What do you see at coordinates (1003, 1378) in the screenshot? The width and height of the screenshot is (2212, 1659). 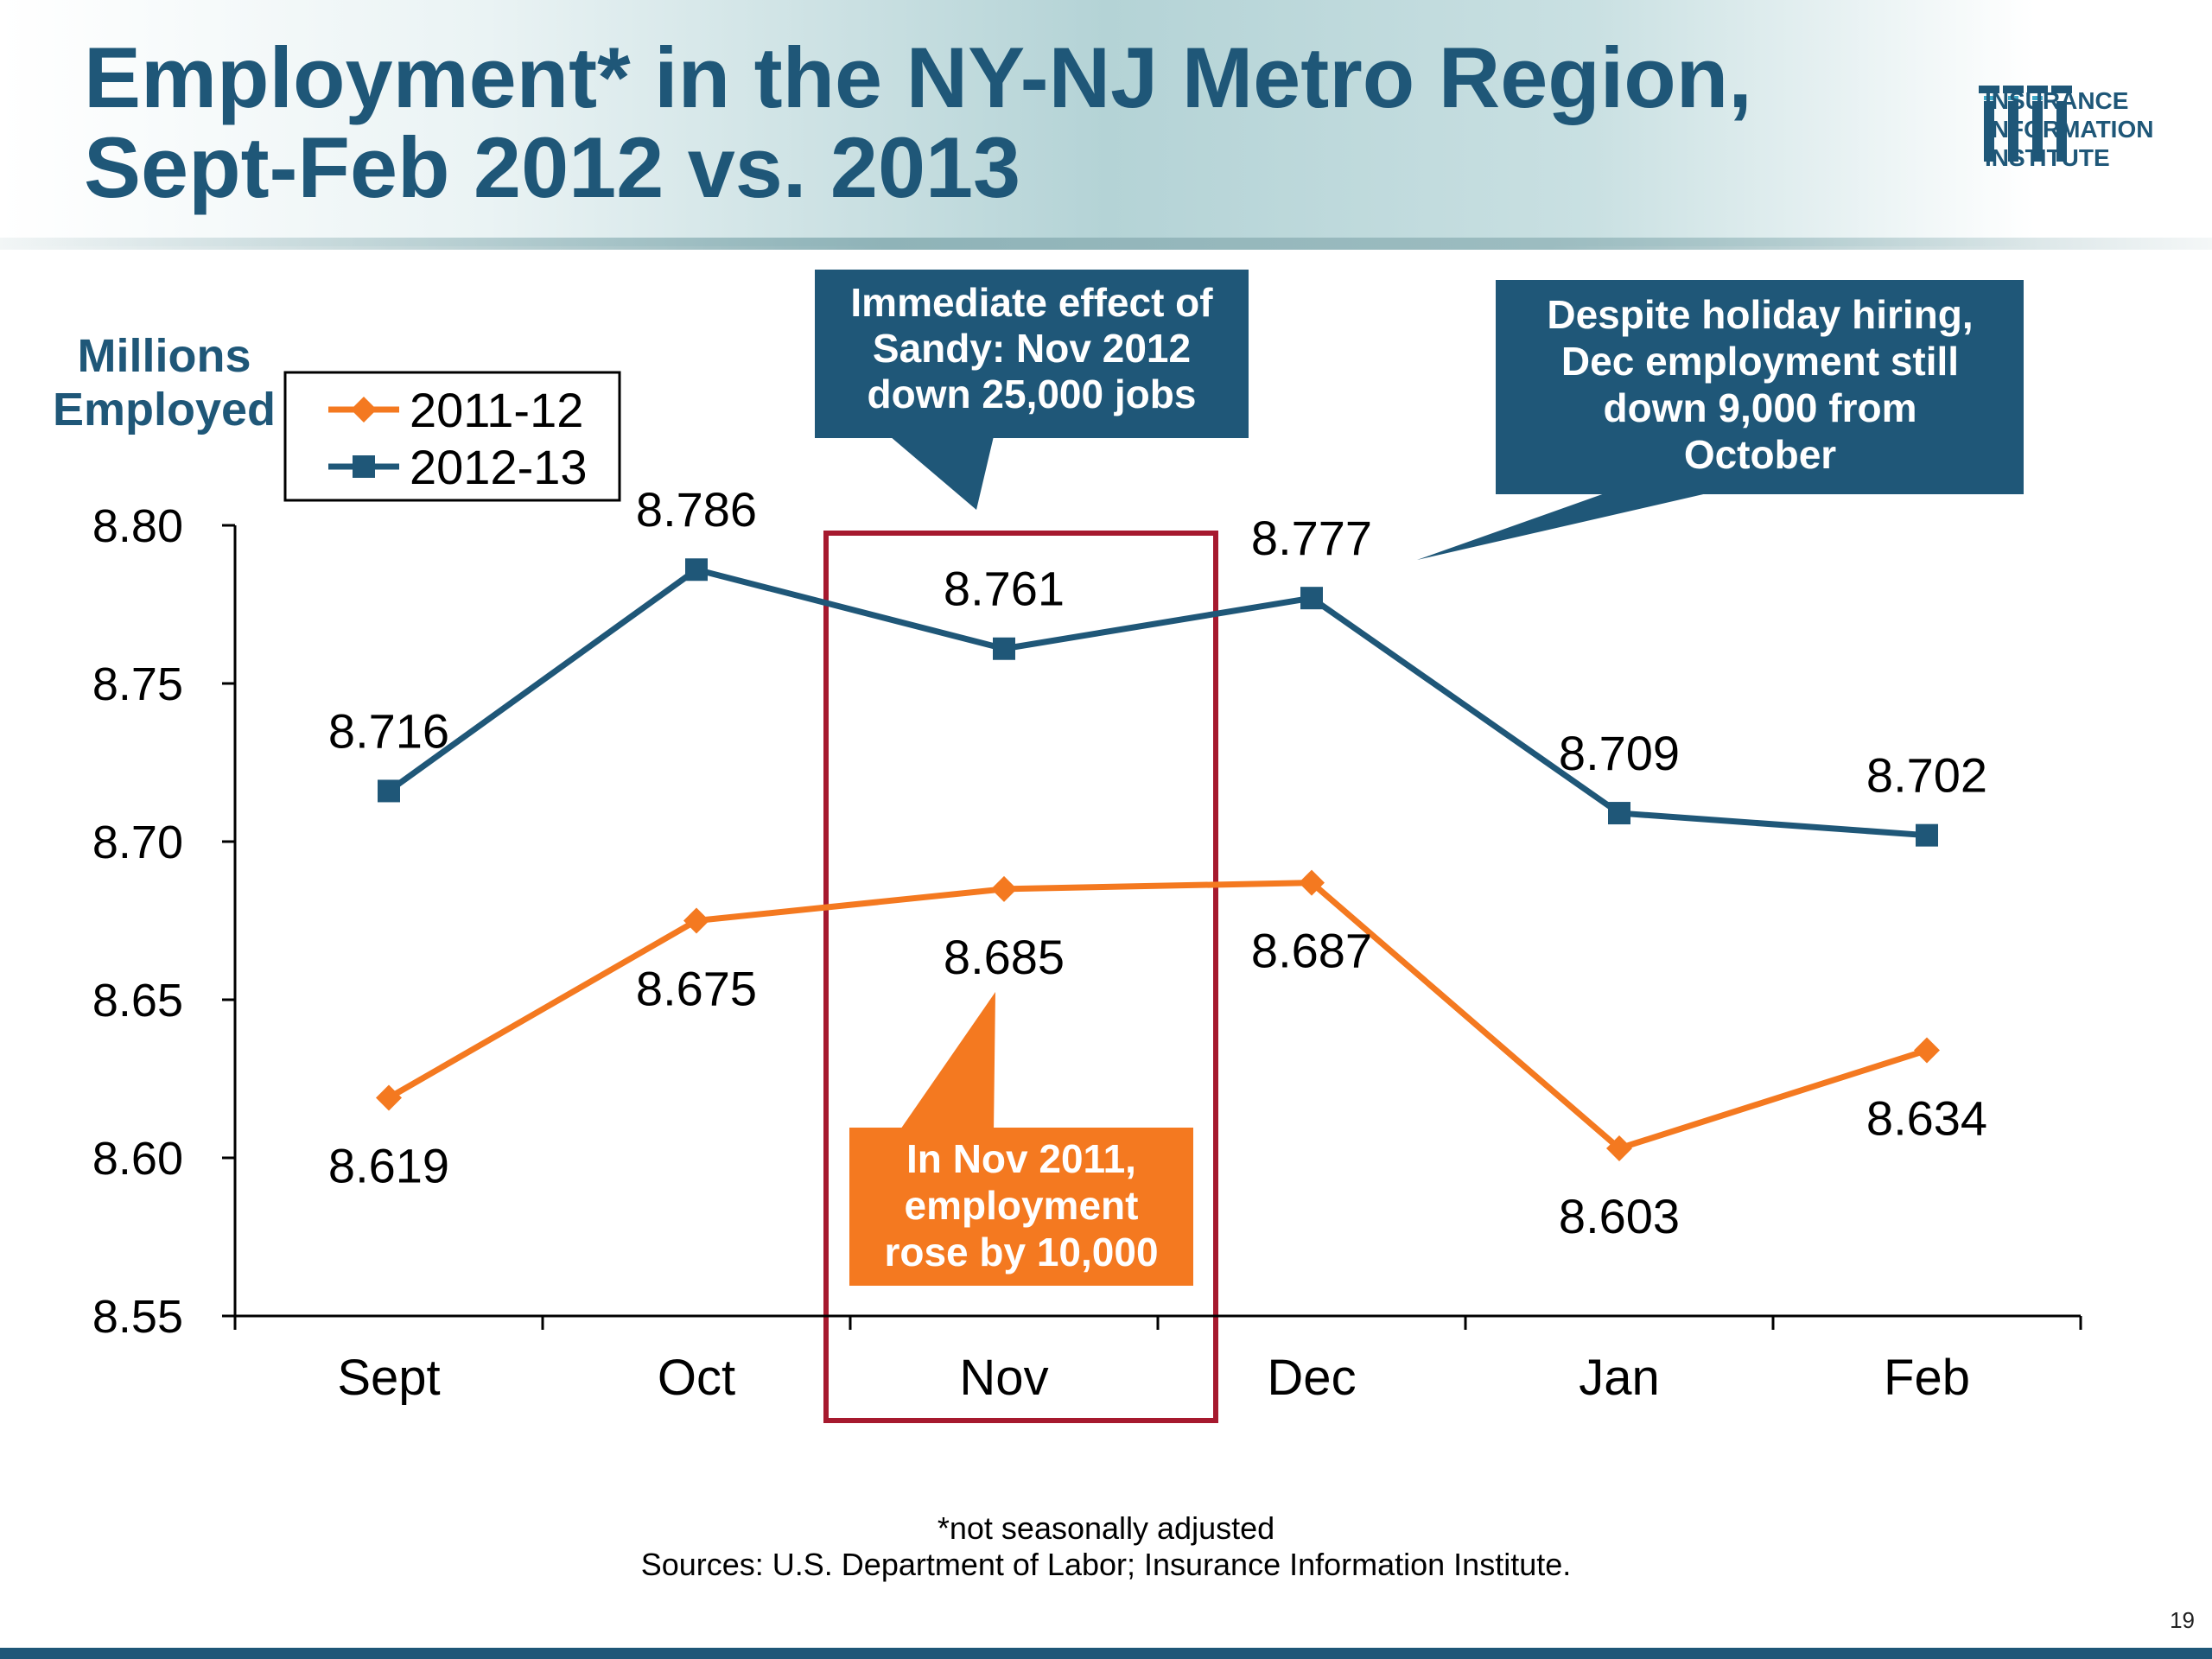 I see `x-tick-label: Nov` at bounding box center [1003, 1378].